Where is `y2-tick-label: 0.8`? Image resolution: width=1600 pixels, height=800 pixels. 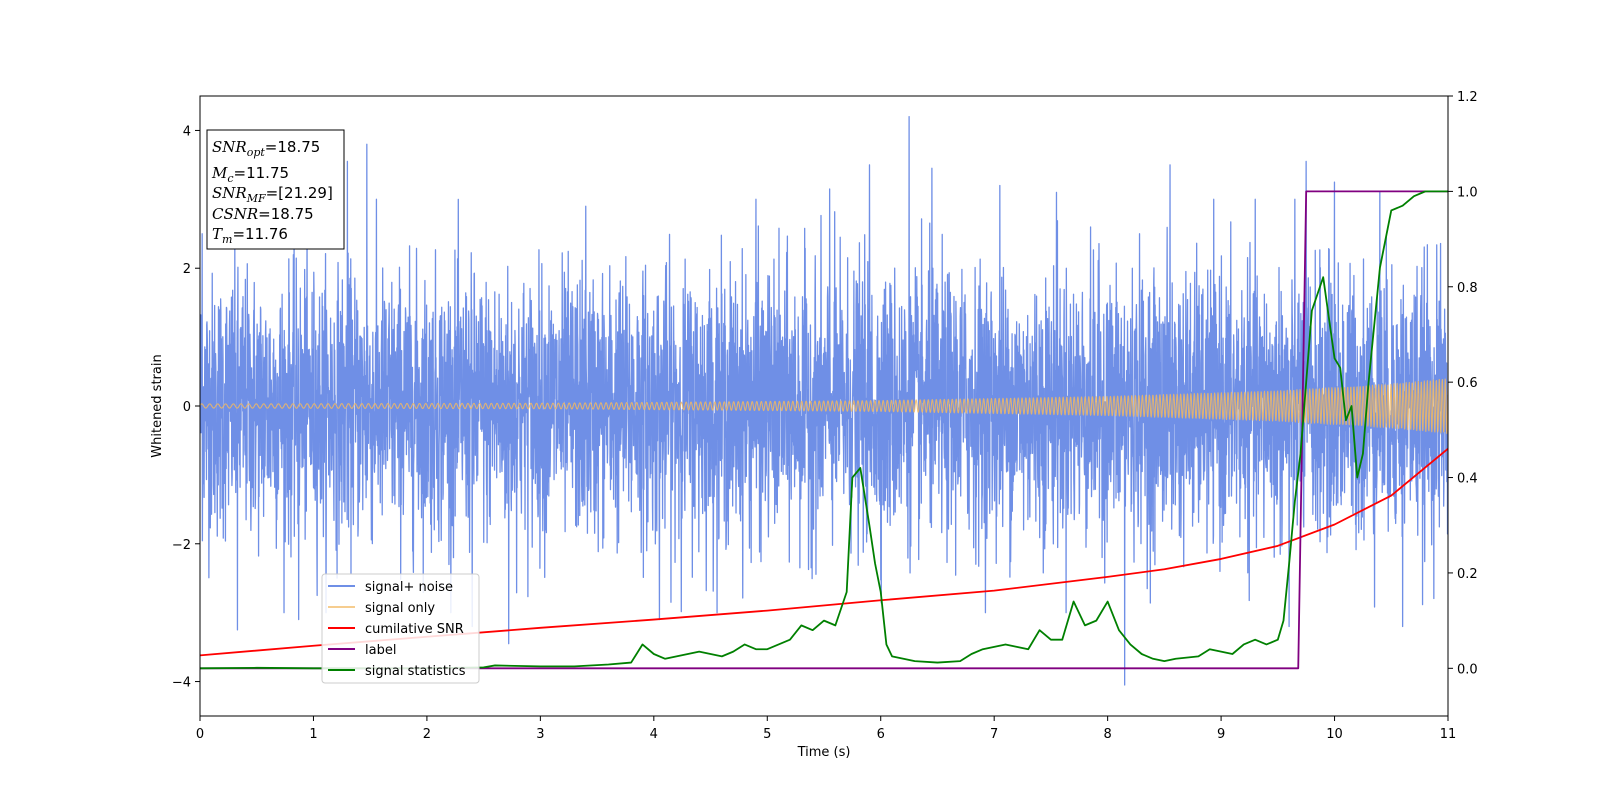
y2-tick-label: 0.8 is located at coordinates (1467, 288).